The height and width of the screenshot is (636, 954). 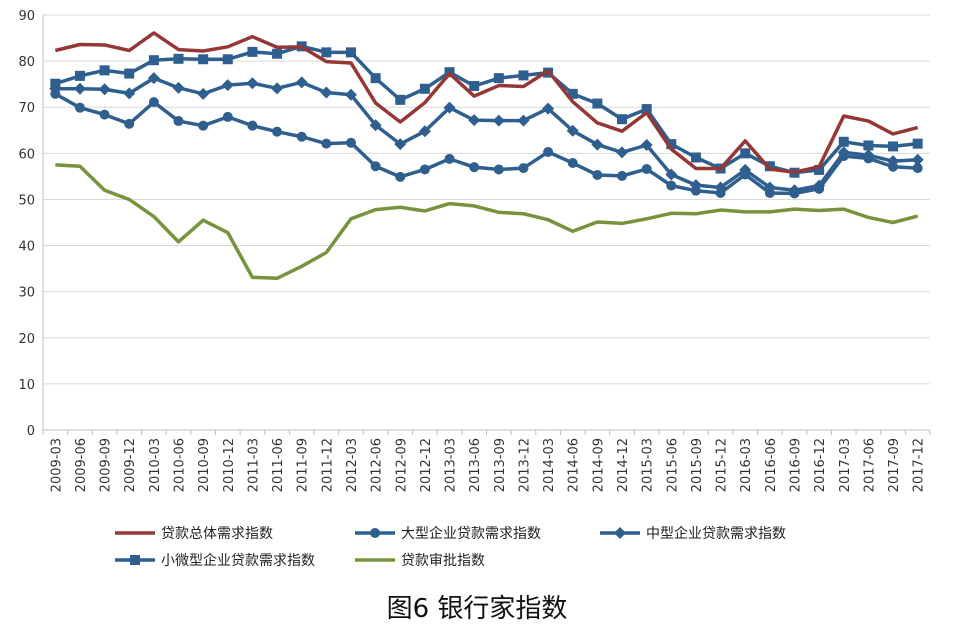 I want to click on x-tick-label: 2014-09, so click(x=598, y=465).